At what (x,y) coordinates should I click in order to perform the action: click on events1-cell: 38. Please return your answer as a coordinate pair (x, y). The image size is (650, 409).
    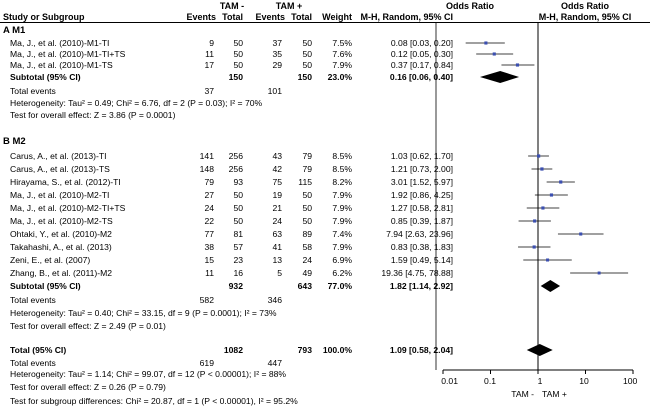
    Looking at the image, I should click on (209, 247).